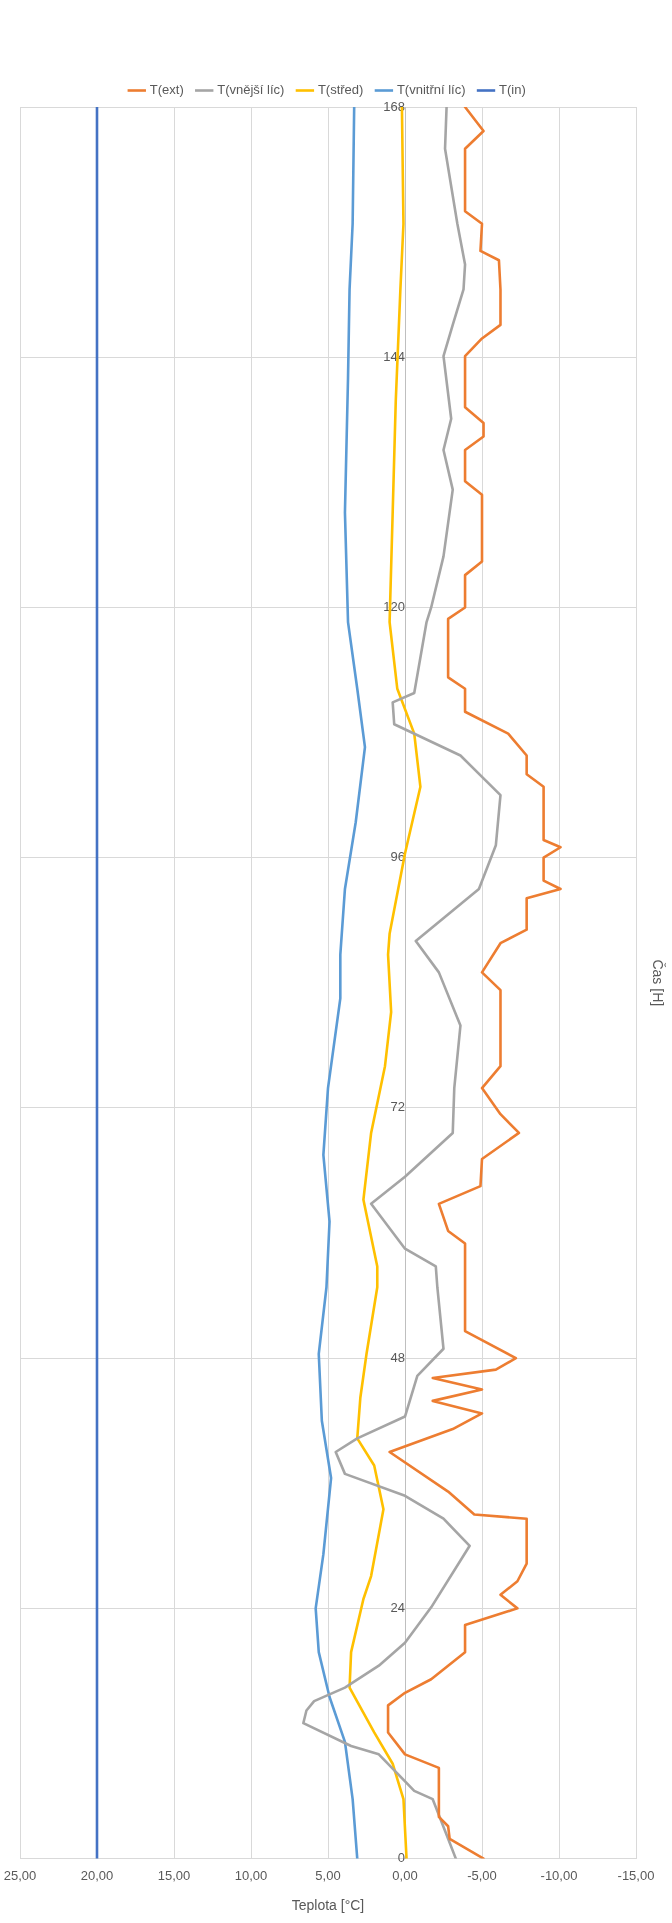 The image size is (672, 1923). What do you see at coordinates (20, 1875) in the screenshot?
I see `x-tick-label: 25,00` at bounding box center [20, 1875].